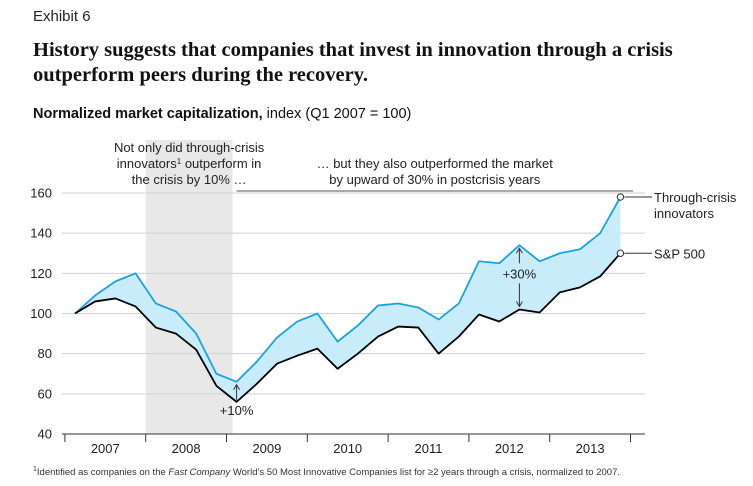  I want to click on sp500-end-marker, so click(620, 253).